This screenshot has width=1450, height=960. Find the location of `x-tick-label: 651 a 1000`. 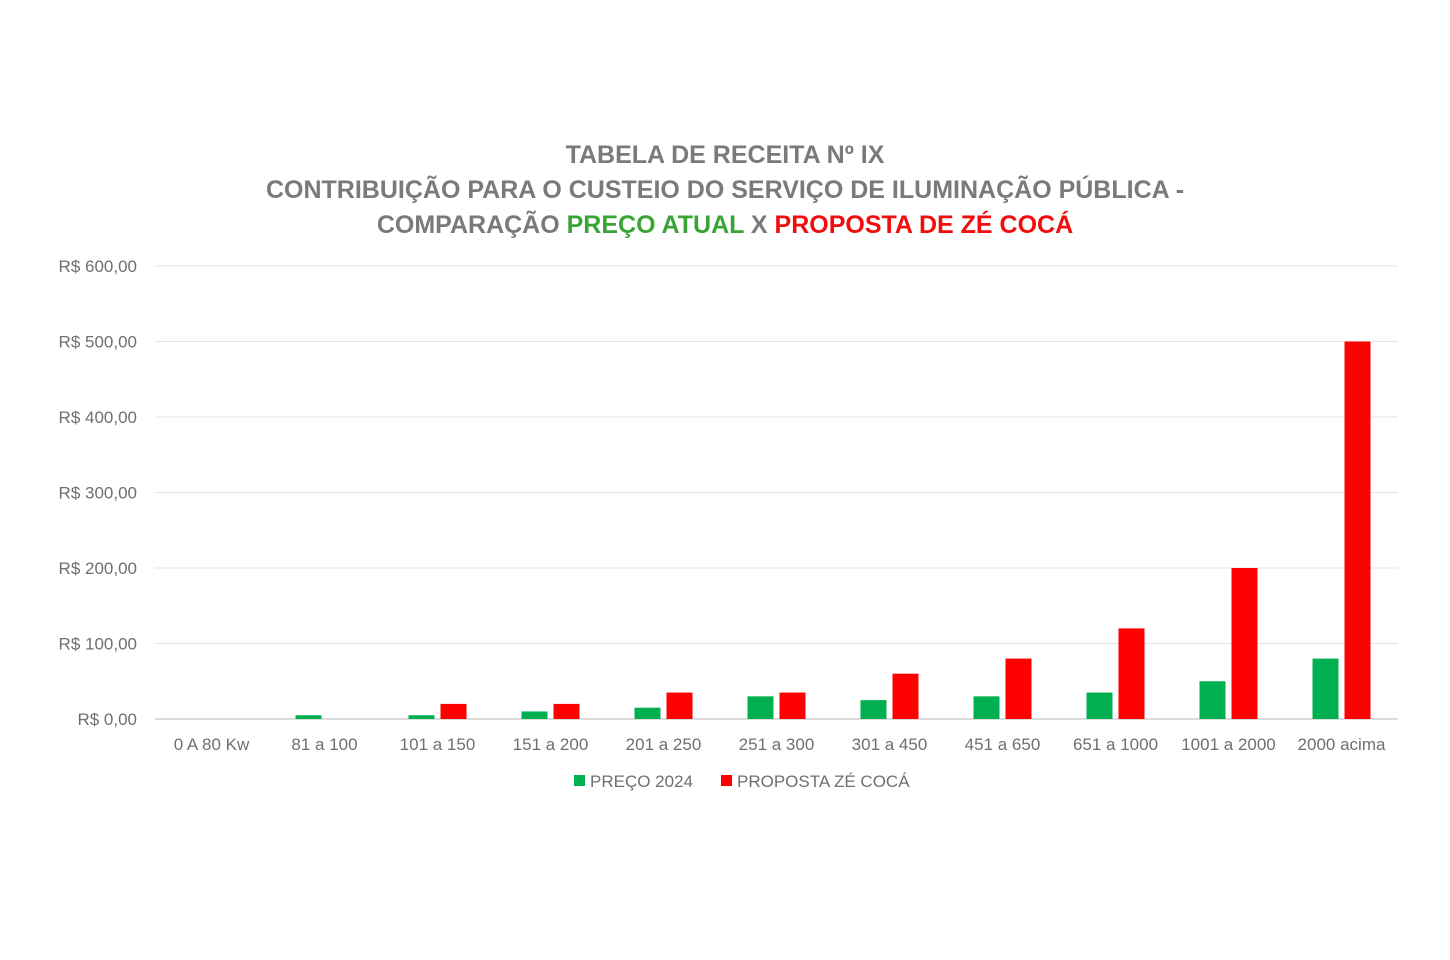

x-tick-label: 651 a 1000 is located at coordinates (1115, 744).